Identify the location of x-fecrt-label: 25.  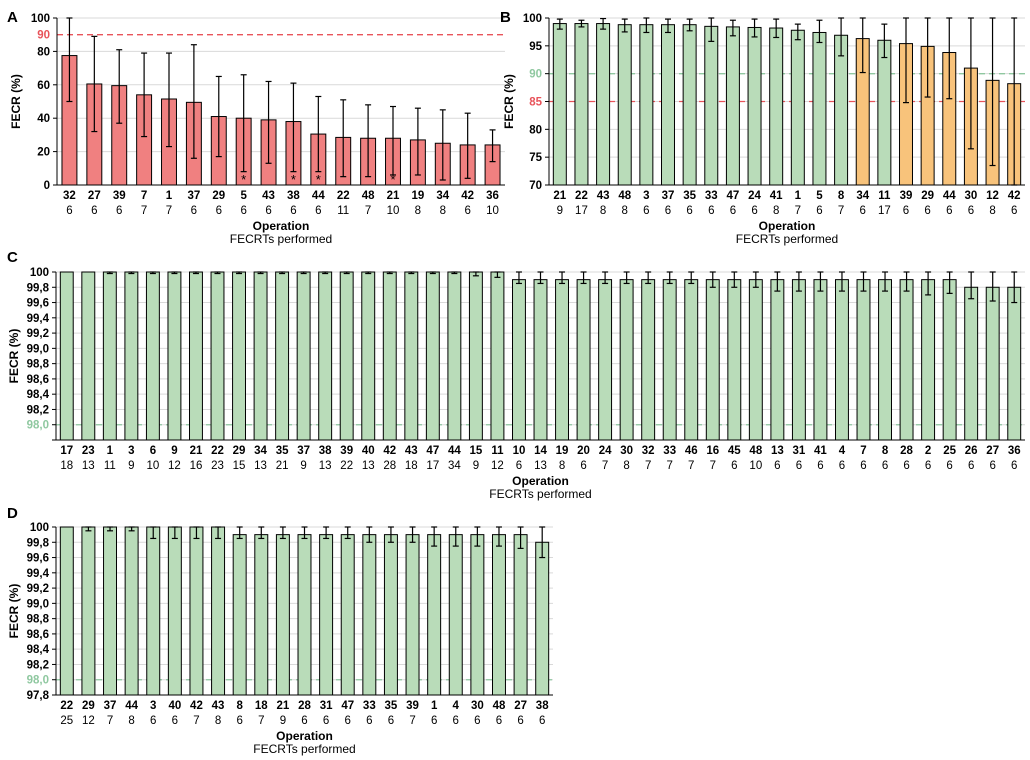
(66, 721).